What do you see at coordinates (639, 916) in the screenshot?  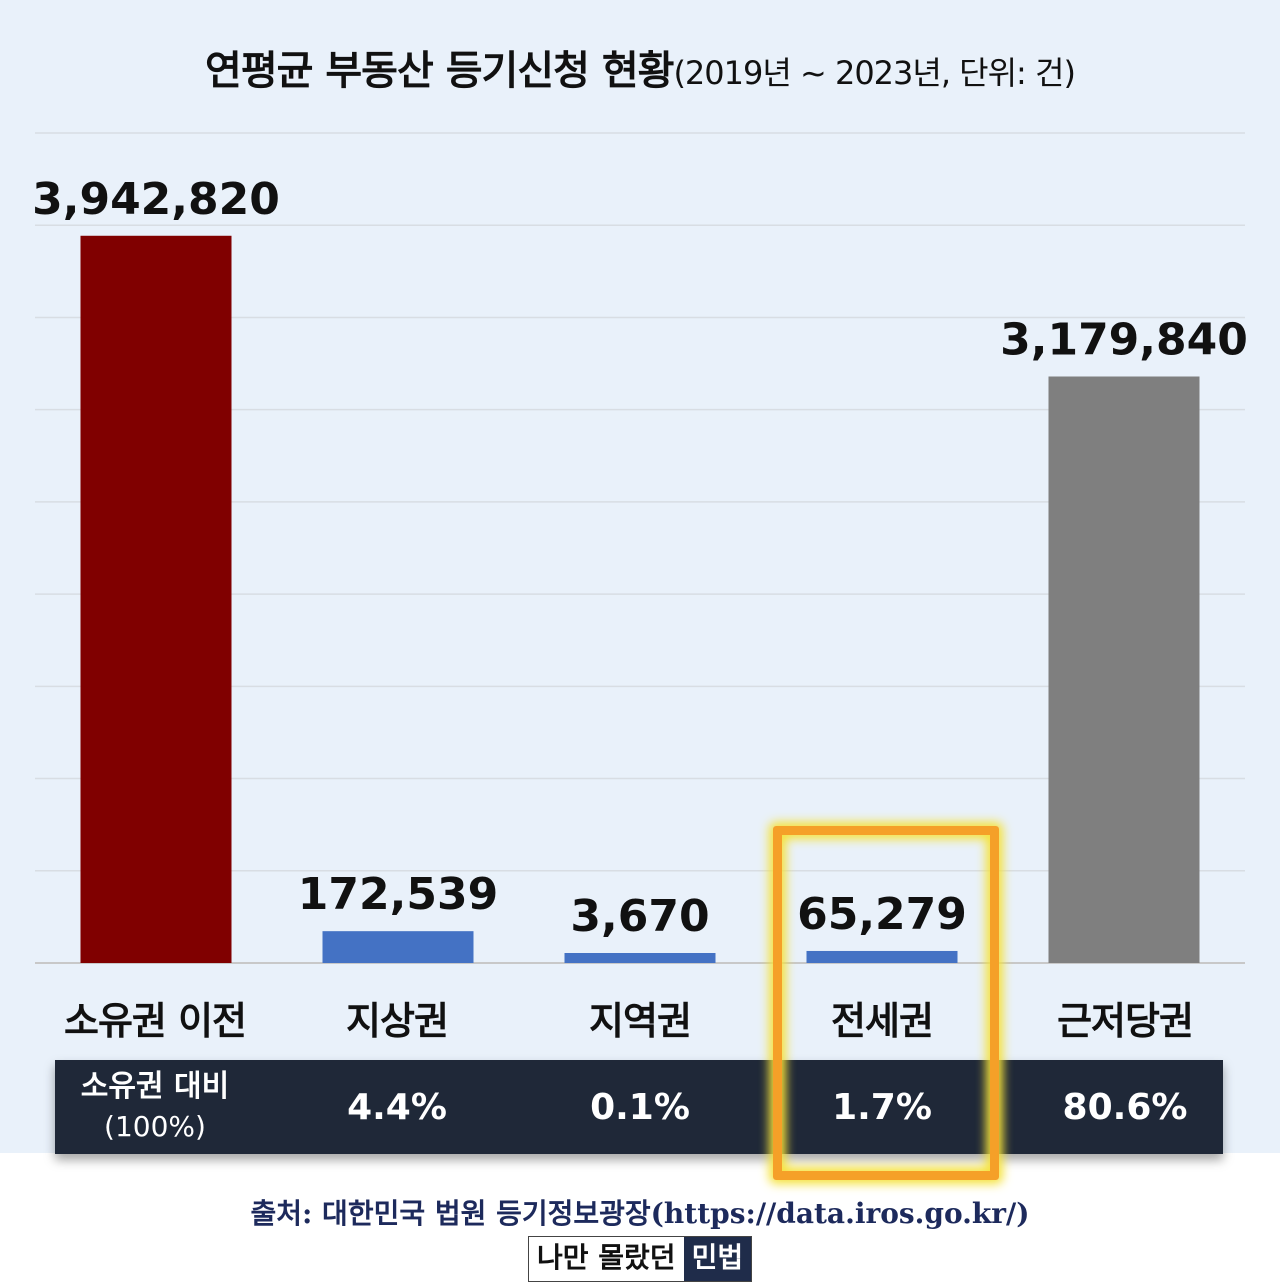 I see `data-label-2: 3,670` at bounding box center [639, 916].